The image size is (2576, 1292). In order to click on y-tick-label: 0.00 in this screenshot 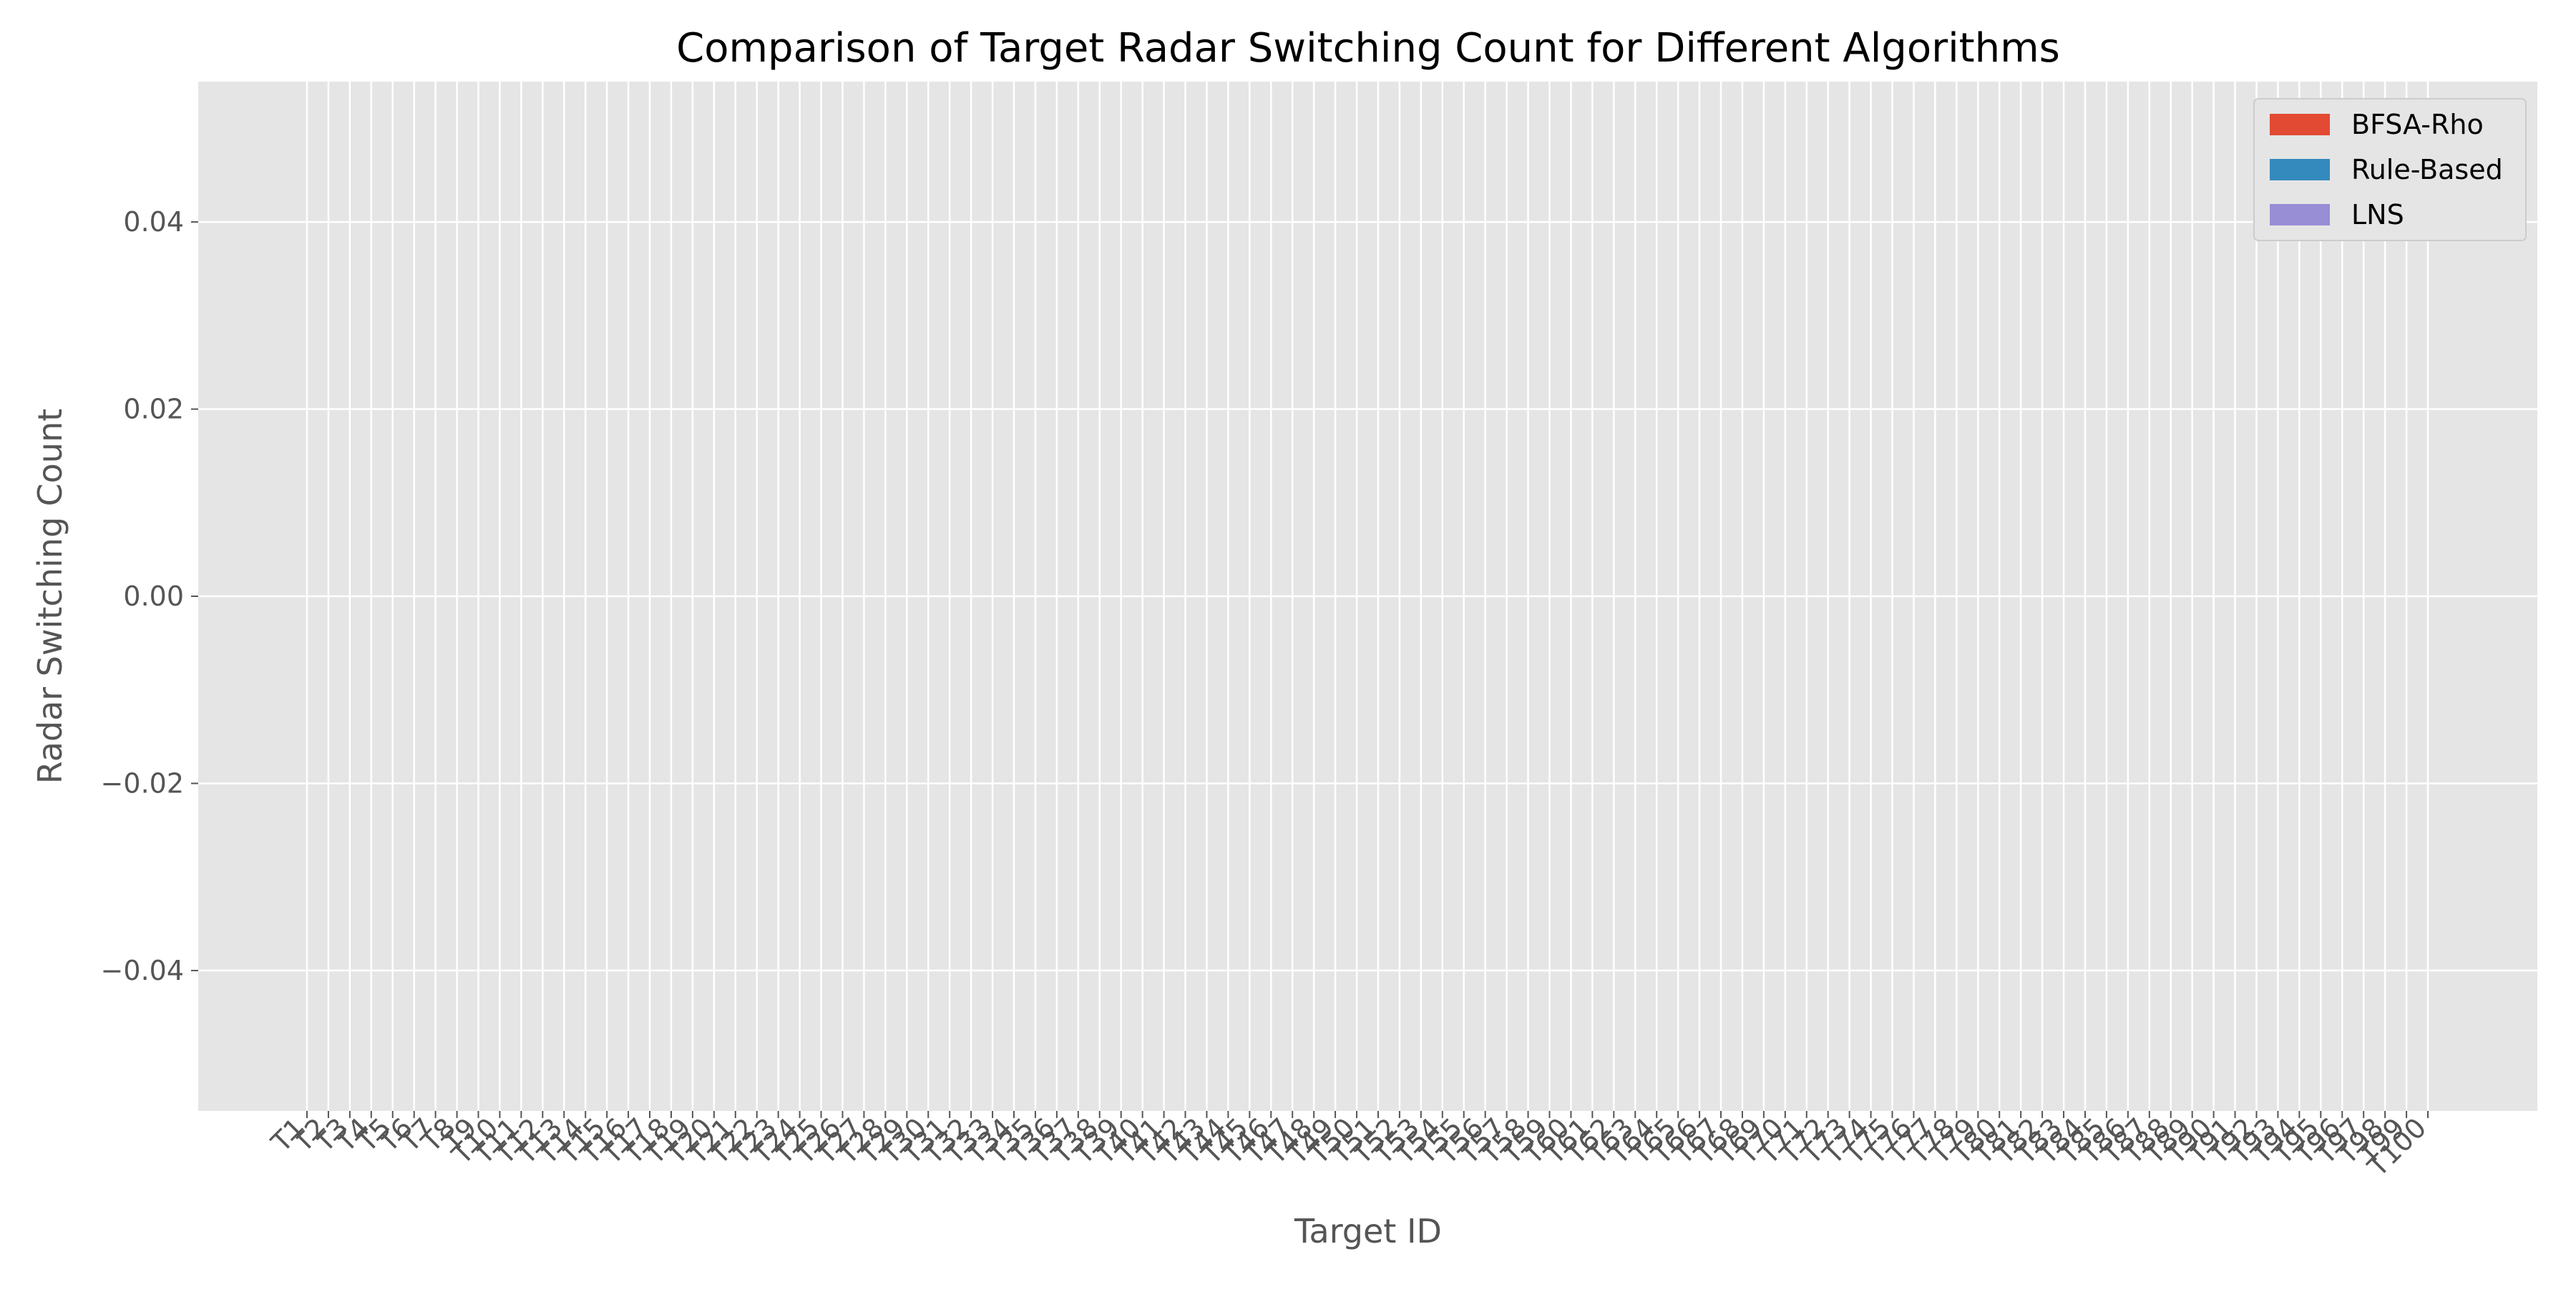, I will do `click(153, 596)`.